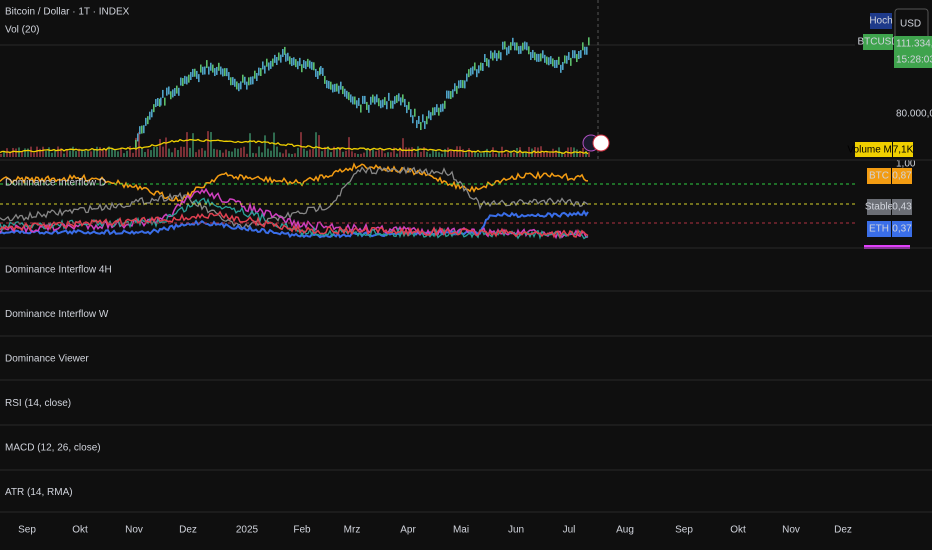 The image size is (932, 550). I want to click on pane-title: Dominance Viewer, so click(47, 359).